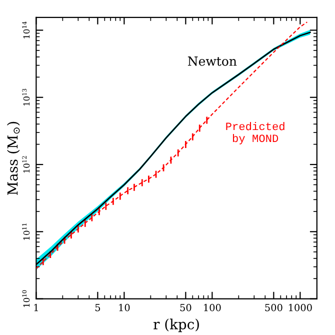 Image resolution: width=335 pixels, height=335 pixels. I want to click on x-tick-label: 5, so click(97, 308).